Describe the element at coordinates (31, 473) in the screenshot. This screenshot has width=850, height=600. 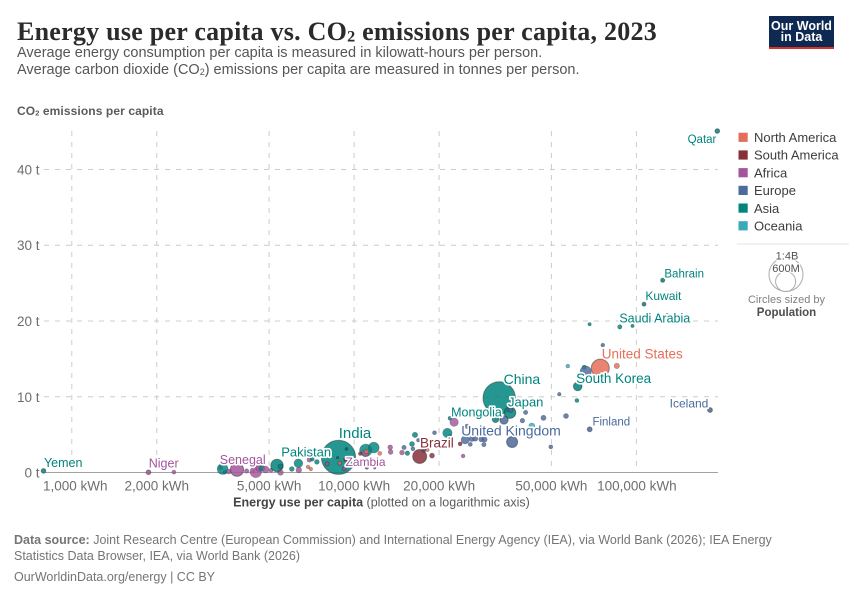
I see `svg-text: 0 t` at that location.